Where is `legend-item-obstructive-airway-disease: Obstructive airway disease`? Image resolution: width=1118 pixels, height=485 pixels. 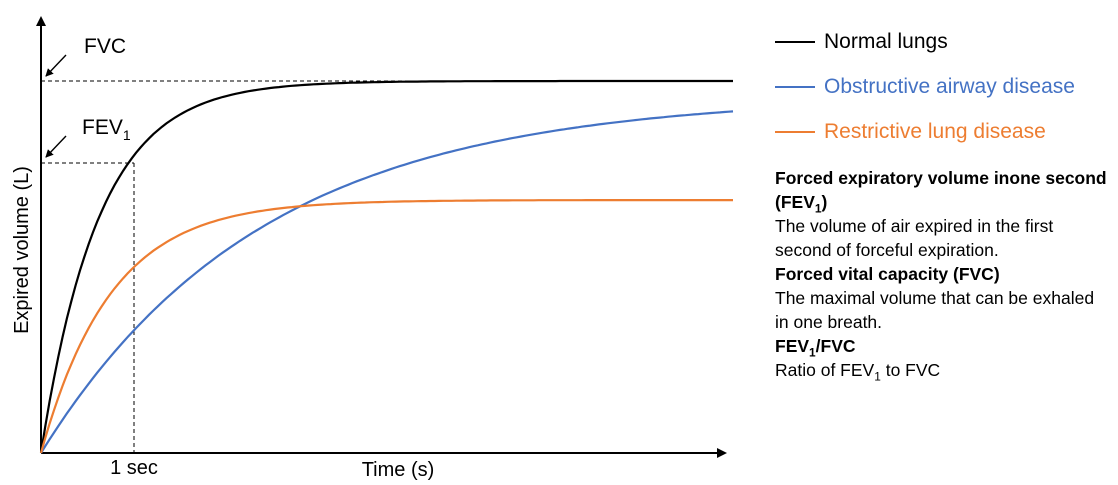
legend-item-obstructive-airway-disease: Obstructive airway disease is located at coordinates (925, 87).